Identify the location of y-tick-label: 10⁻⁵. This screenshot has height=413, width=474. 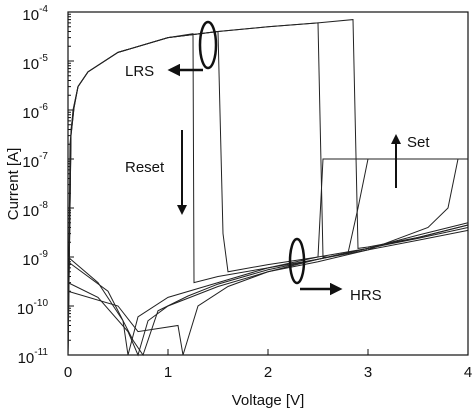
(35, 63).